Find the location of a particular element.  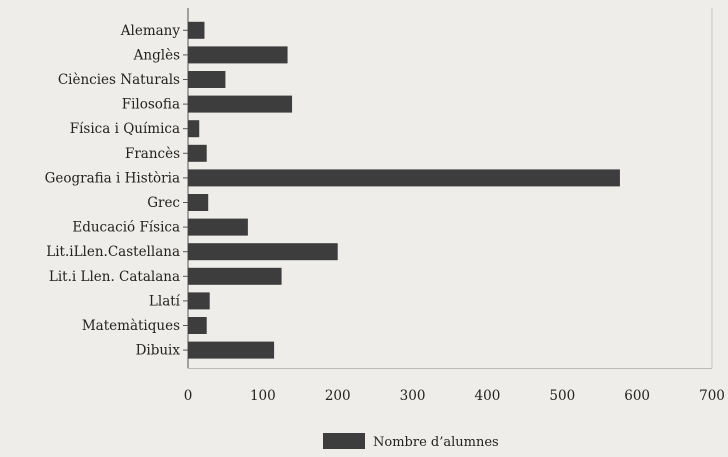

category-label-9: Lit.iLlen.Castellana is located at coordinates (113, 252).